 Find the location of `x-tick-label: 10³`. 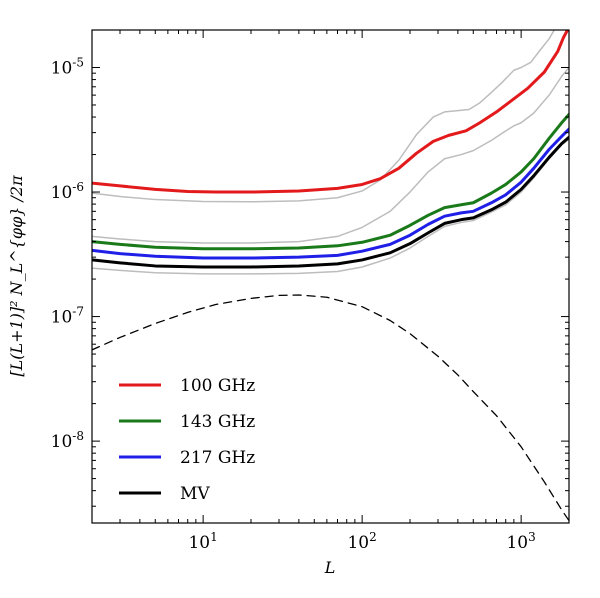

x-tick-label: 10³ is located at coordinates (520, 541).